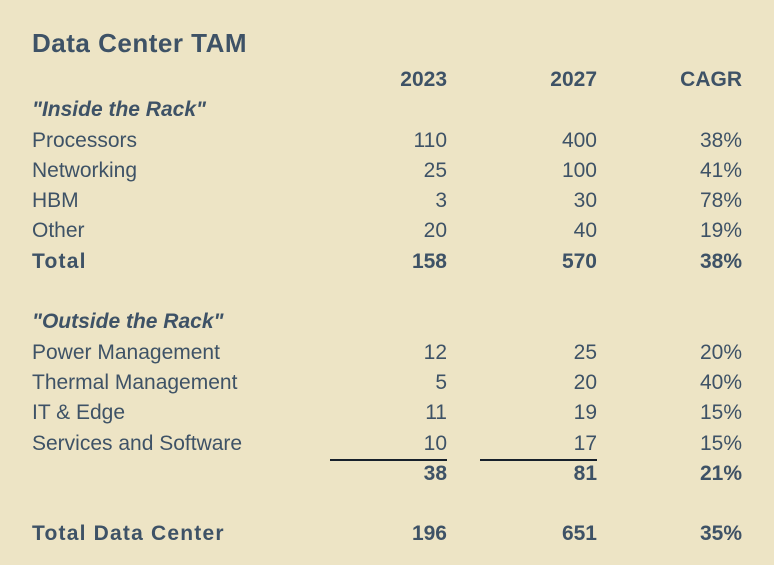 The image size is (774, 565). What do you see at coordinates (387, 171) in the screenshot?
I see `table-row-networking: Networking 25 100 41%` at bounding box center [387, 171].